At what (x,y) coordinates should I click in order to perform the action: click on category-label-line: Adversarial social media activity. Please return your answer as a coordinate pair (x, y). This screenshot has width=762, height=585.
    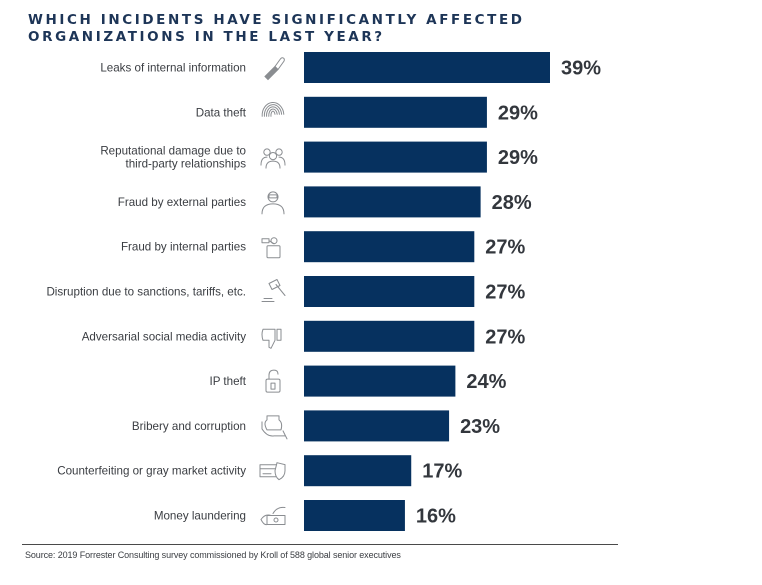
    Looking at the image, I should click on (164, 336).